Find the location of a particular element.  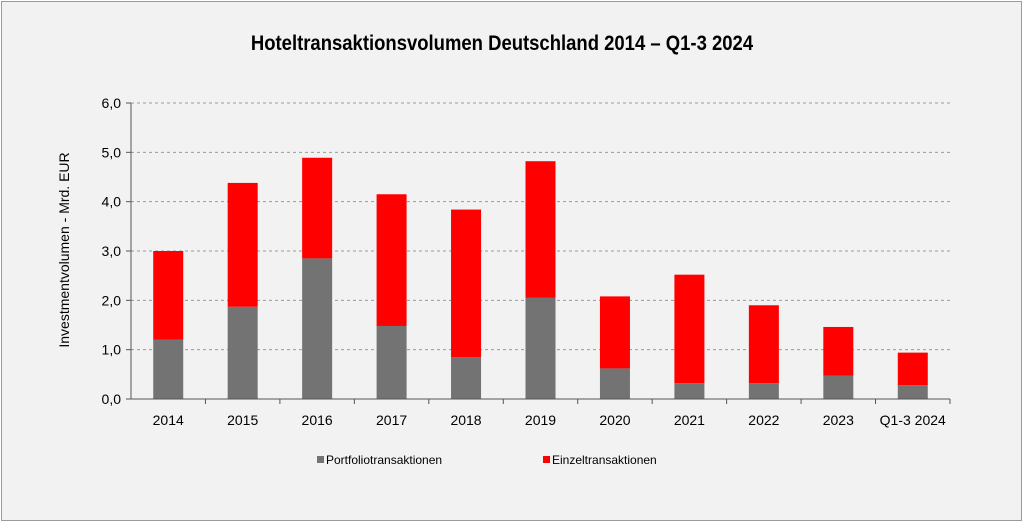

x-tick-label: 2022 is located at coordinates (763, 420).